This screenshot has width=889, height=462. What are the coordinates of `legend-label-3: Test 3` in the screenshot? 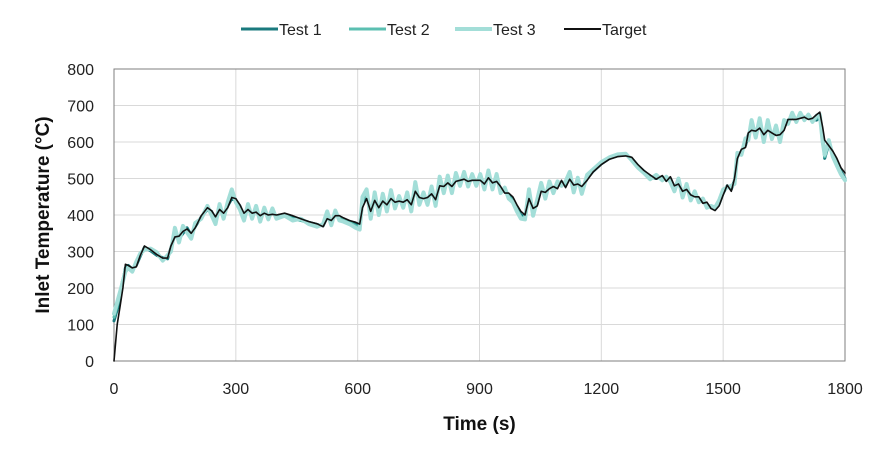 It's located at (514, 30).